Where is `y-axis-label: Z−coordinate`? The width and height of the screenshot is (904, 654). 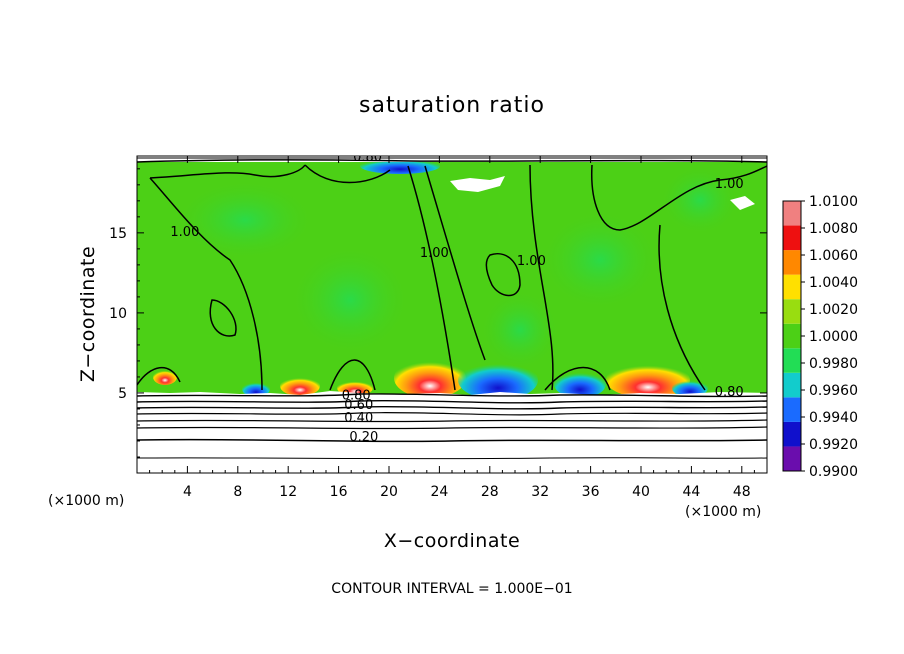
y-axis-label: Z−coordinate is located at coordinates (88, 314).